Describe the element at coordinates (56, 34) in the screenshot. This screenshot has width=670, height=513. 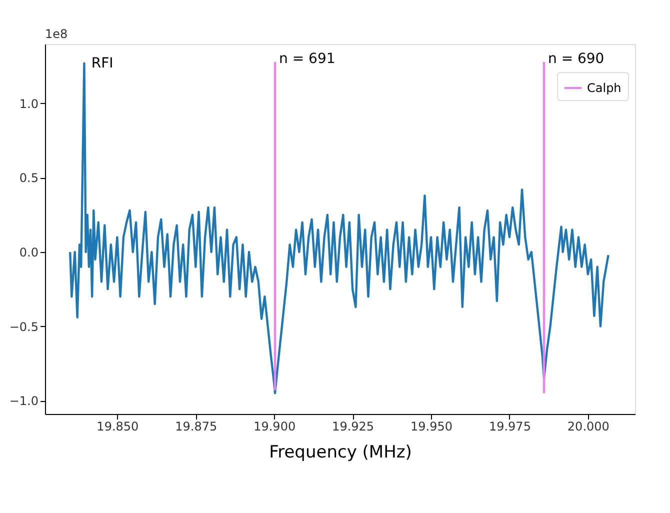
I see `text: 1e8` at that location.